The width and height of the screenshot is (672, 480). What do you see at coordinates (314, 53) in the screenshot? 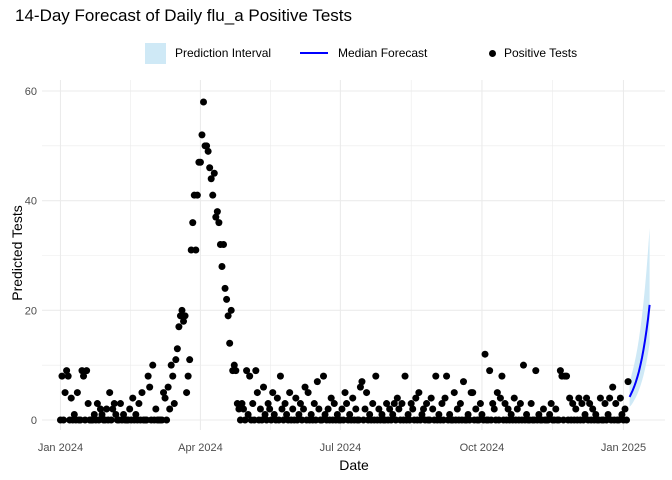
I see `legend-swatch-median` at bounding box center [314, 53].